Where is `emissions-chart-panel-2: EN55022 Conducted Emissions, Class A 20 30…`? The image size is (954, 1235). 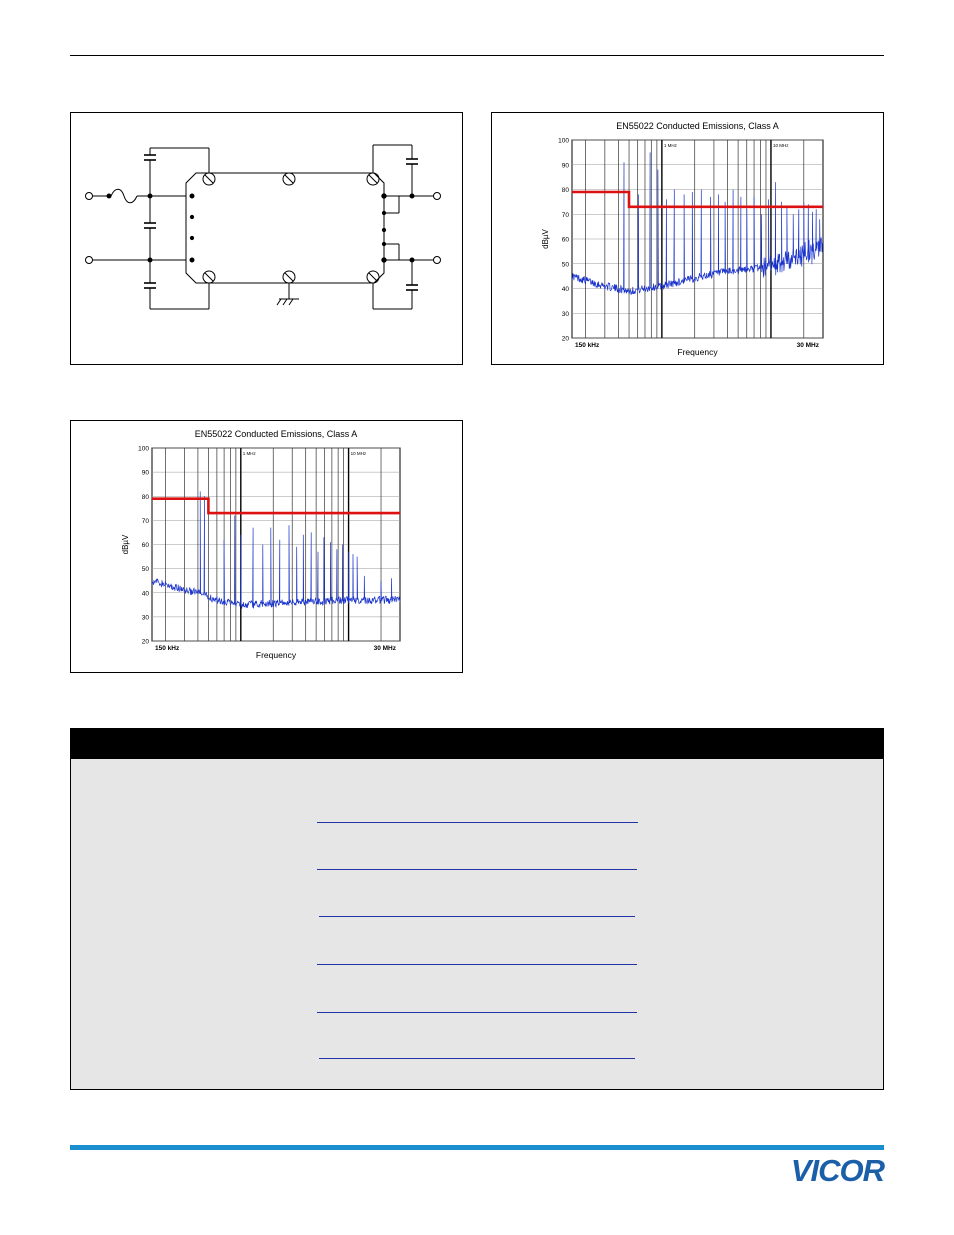 emissions-chart-panel-2: EN55022 Conducted Emissions, Class A 20 30… is located at coordinates (266, 546).